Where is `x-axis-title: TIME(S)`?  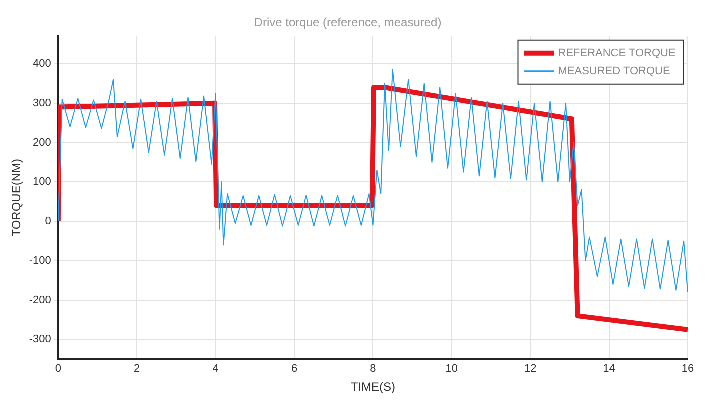 x-axis-title: TIME(S) is located at coordinates (373, 387).